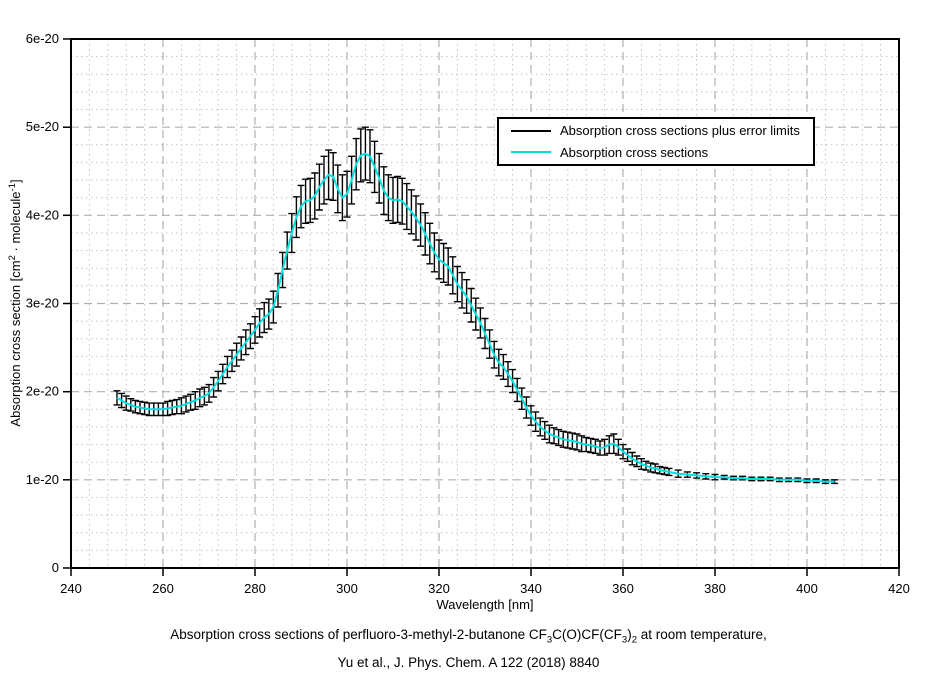 The height and width of the screenshot is (676, 937). I want to click on legend-swatch-error-limits, so click(531, 130).